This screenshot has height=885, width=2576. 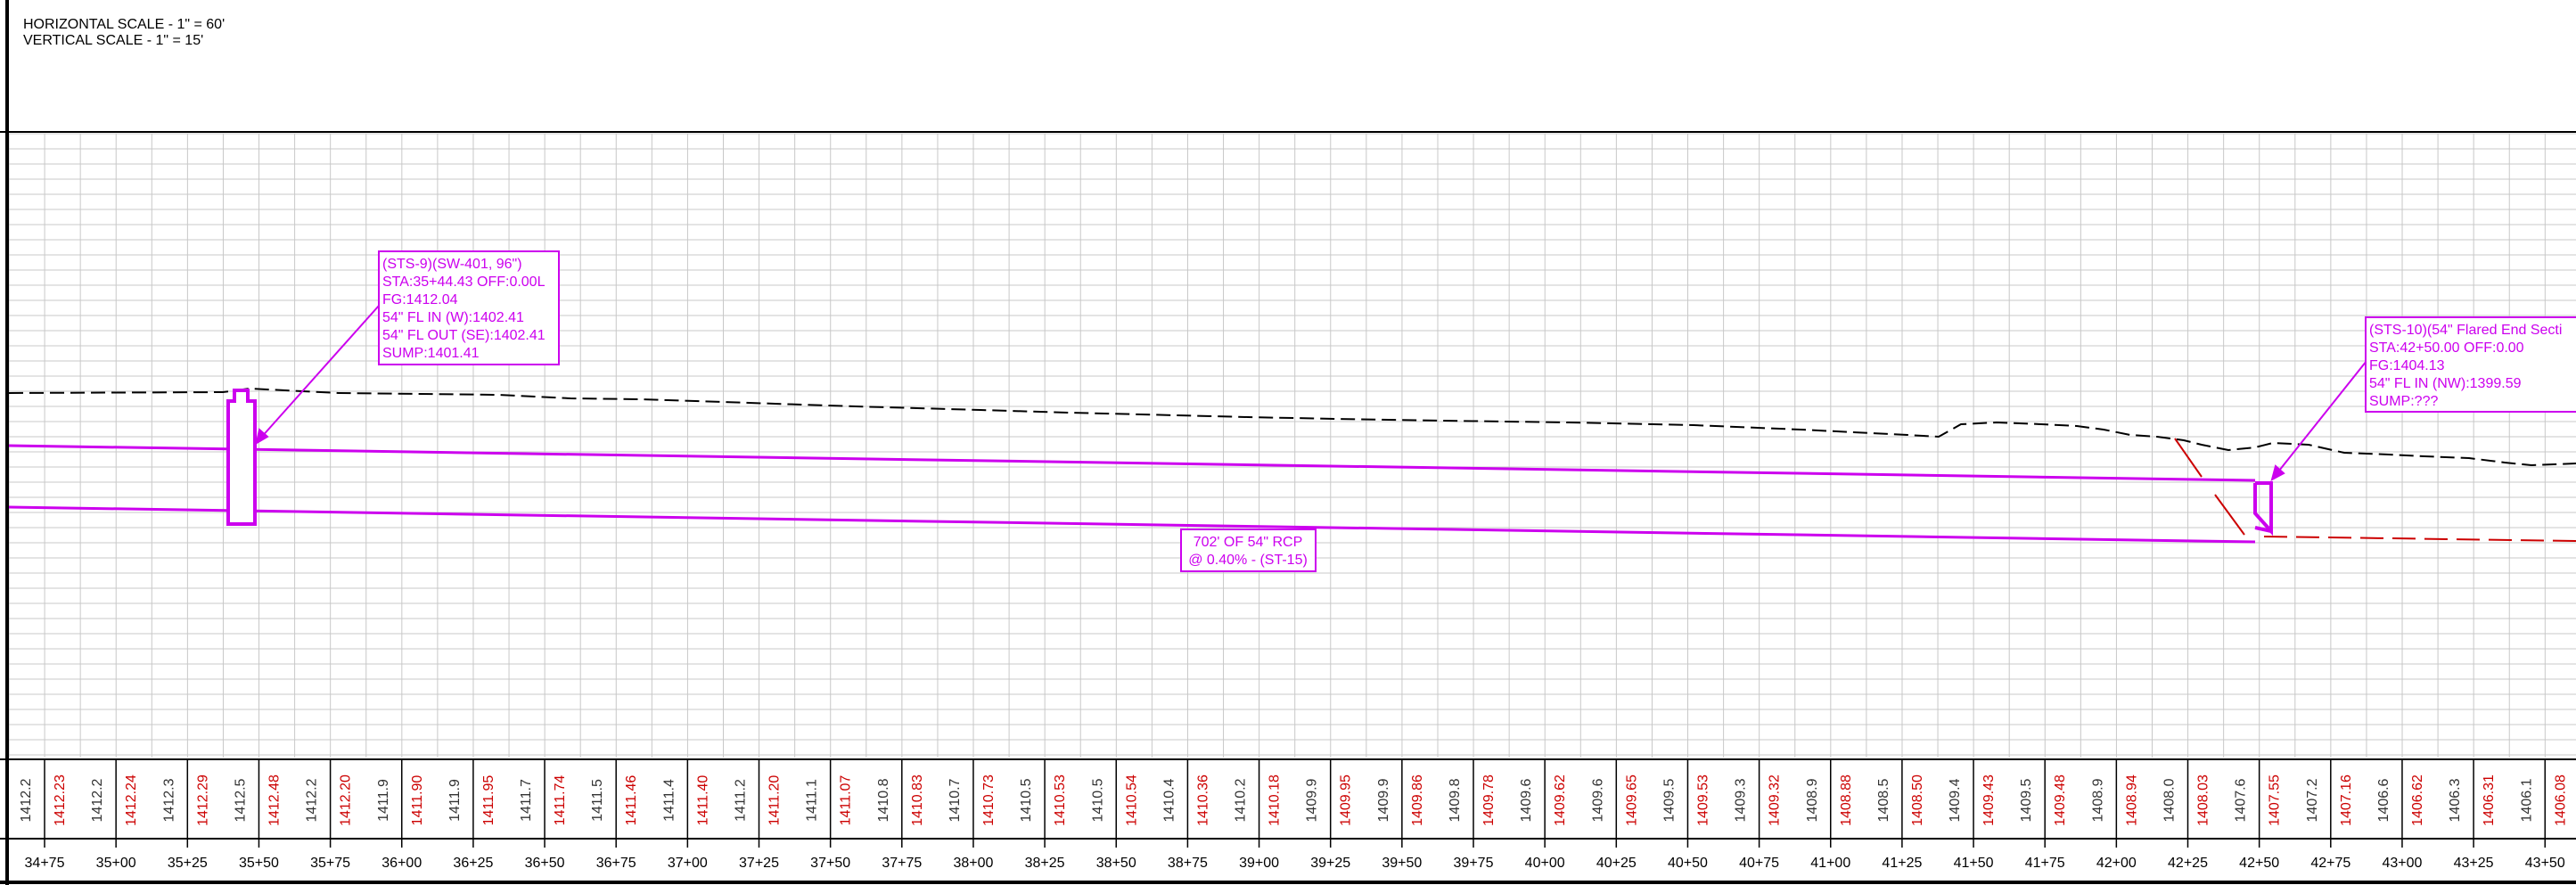 What do you see at coordinates (1989, 800) in the screenshot?
I see `proposed-grade-value: 1409.43` at bounding box center [1989, 800].